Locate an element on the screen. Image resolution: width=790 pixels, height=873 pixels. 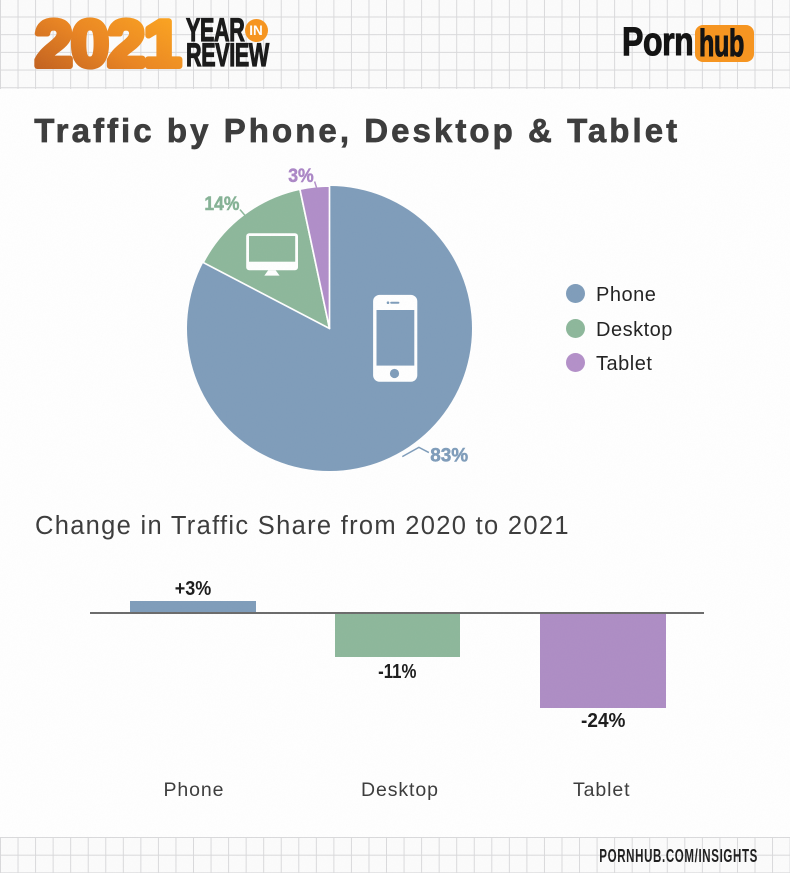
svg-text: 3% is located at coordinates (301, 176).